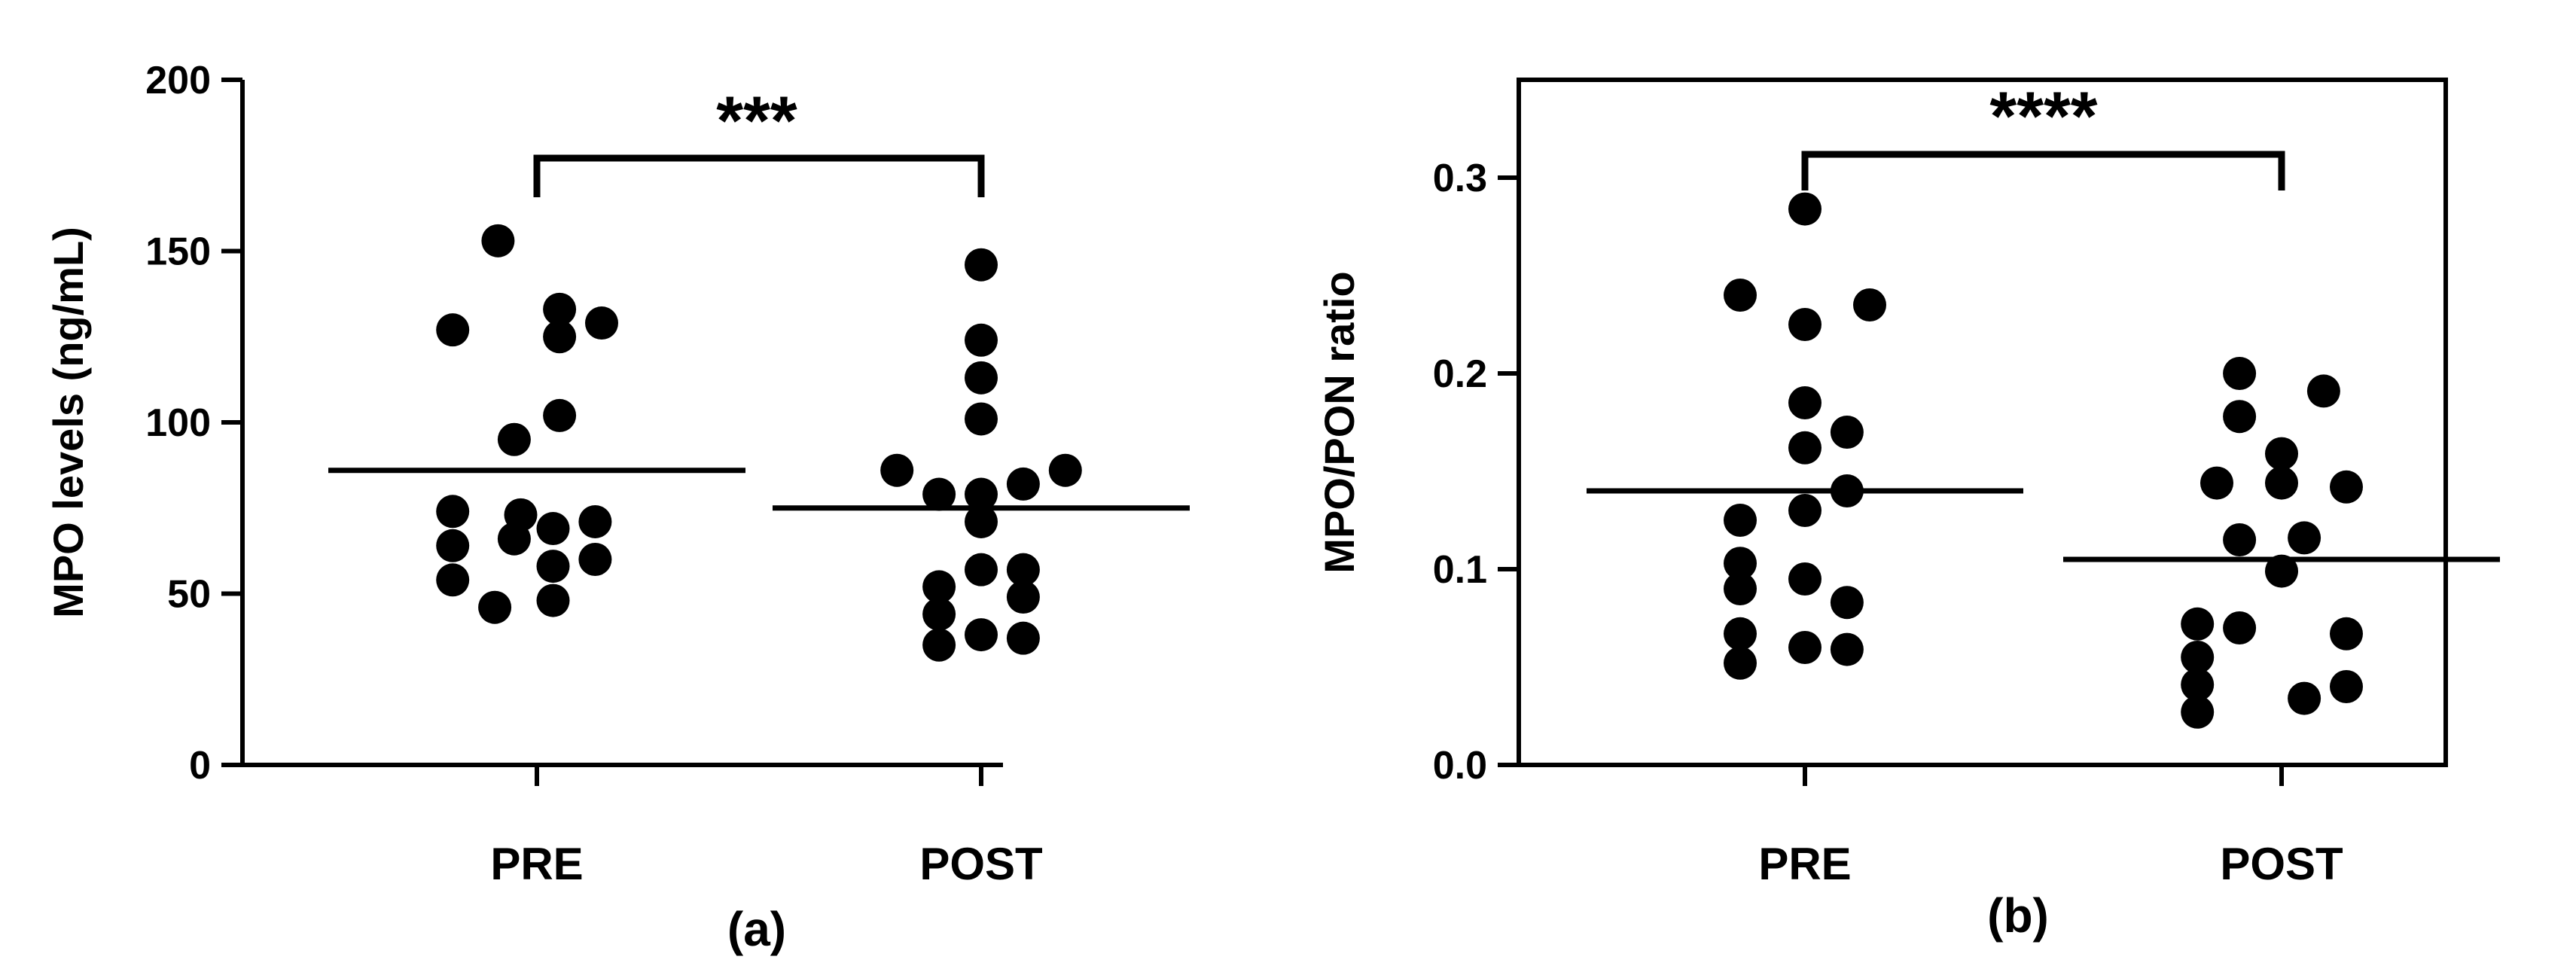 The height and width of the screenshot is (978, 2576). I want to click on chart-b-ytick-label: 0.1, so click(1460, 570).